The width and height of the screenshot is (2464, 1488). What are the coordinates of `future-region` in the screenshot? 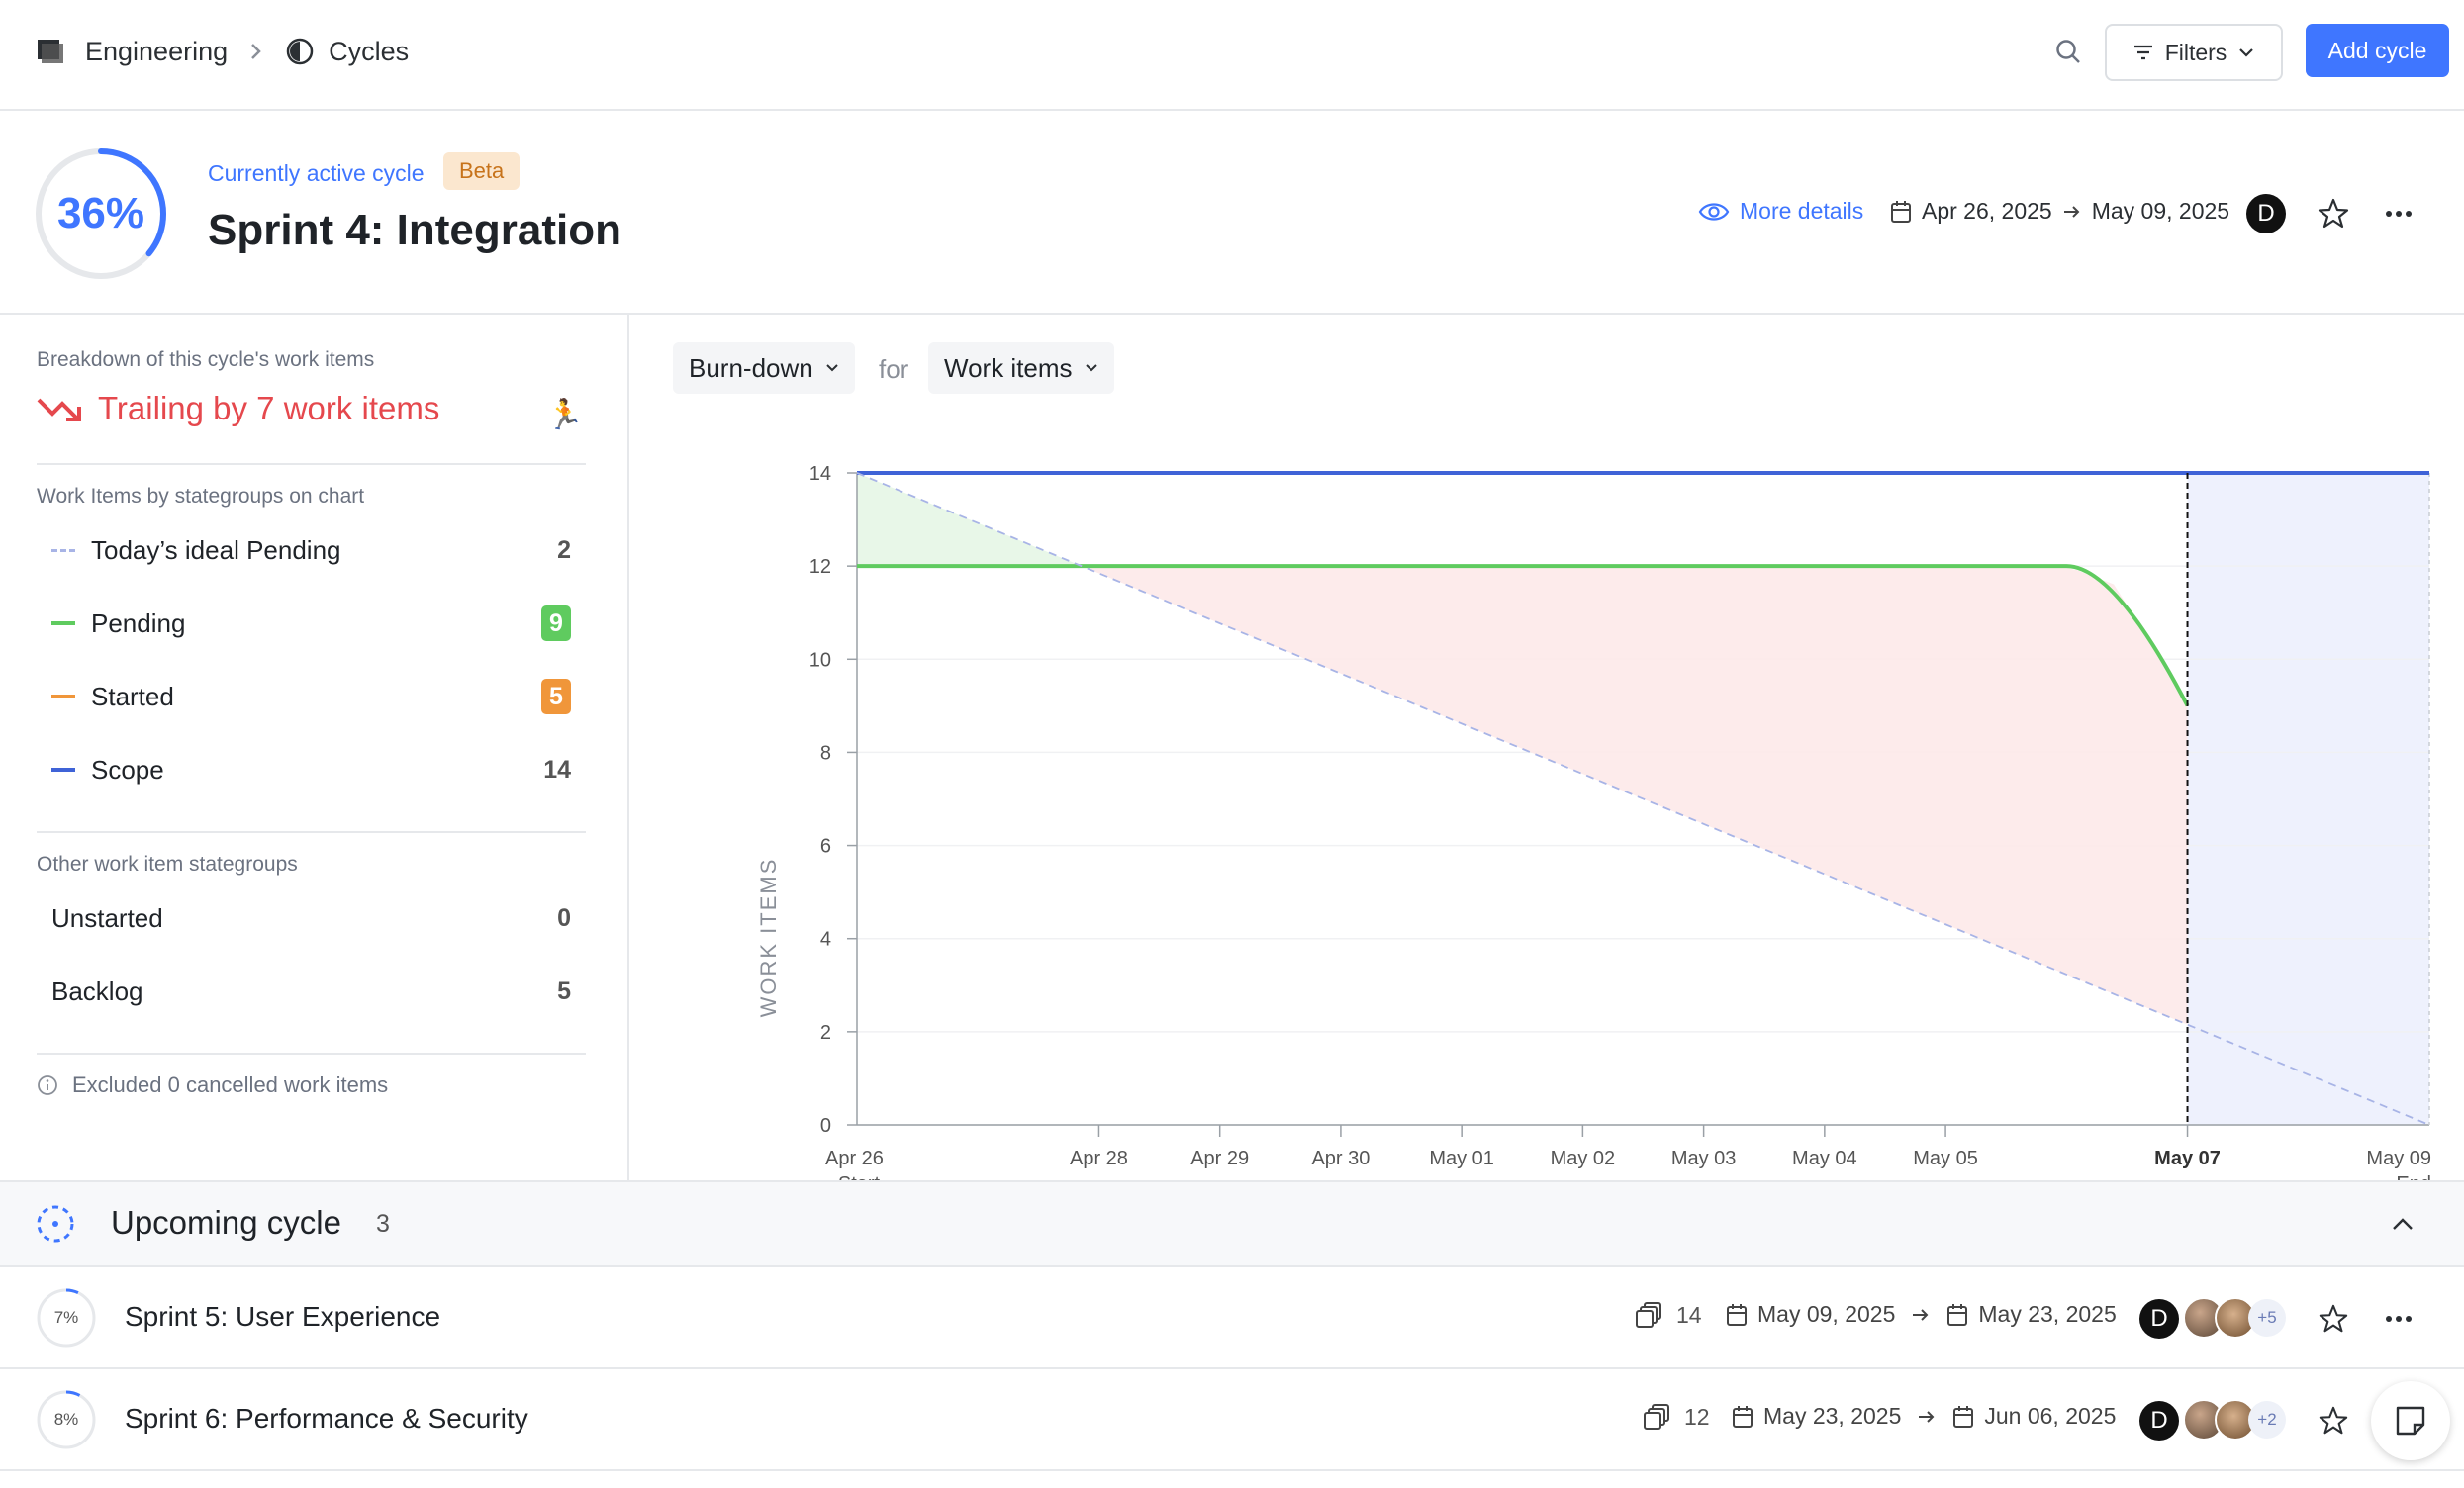 It's located at (2308, 799).